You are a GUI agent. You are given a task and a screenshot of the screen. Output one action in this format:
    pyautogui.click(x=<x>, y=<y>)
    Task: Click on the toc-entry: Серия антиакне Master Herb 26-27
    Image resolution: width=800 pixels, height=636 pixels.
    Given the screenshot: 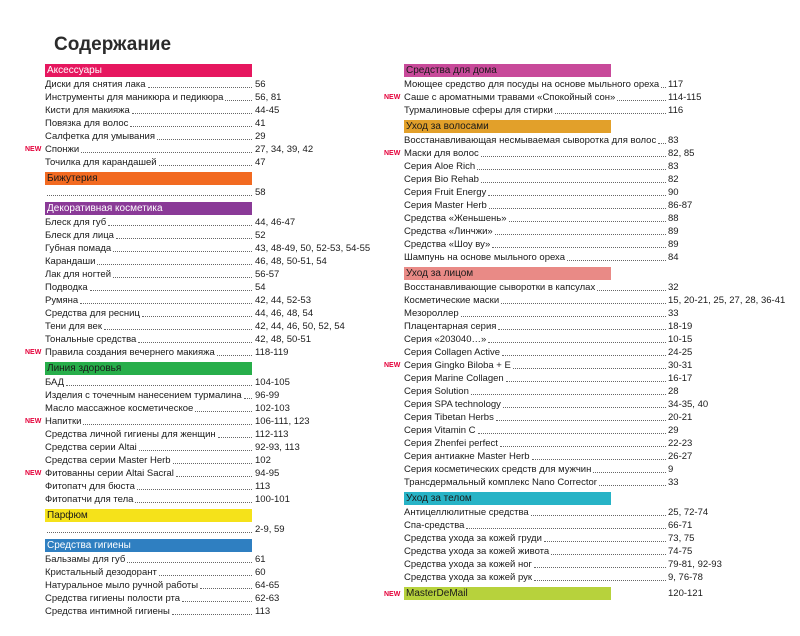 What is the action you would take?
    pyautogui.click(x=590, y=456)
    